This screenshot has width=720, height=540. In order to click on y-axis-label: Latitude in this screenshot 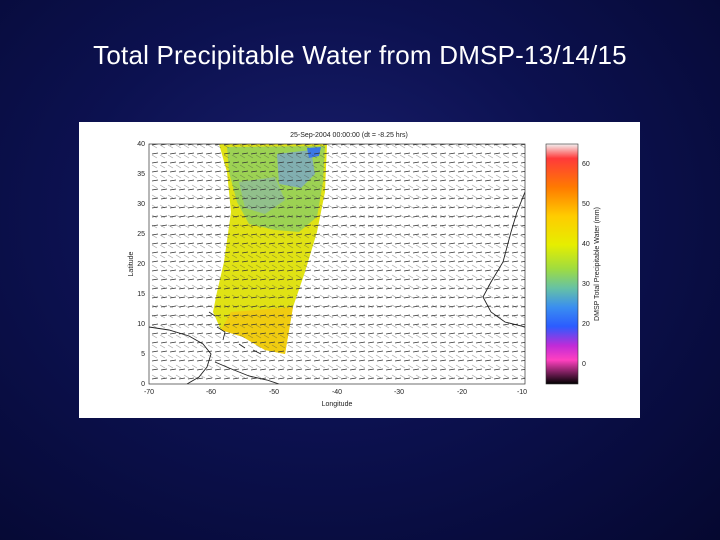, I will do `click(131, 263)`.